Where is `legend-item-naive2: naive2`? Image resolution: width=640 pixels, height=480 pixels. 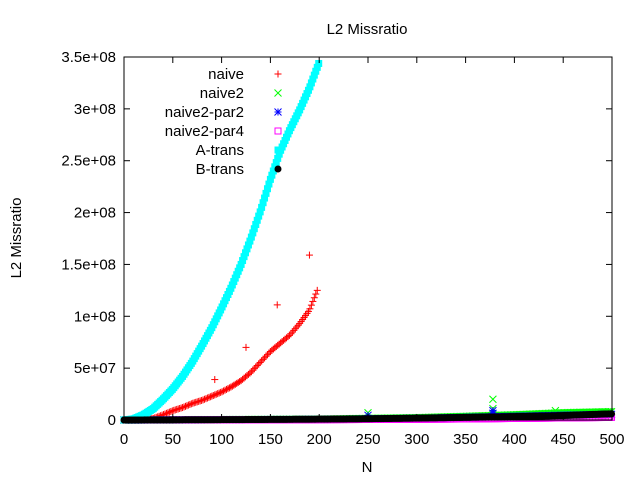
legend-item-naive2: naive2 is located at coordinates (241, 93).